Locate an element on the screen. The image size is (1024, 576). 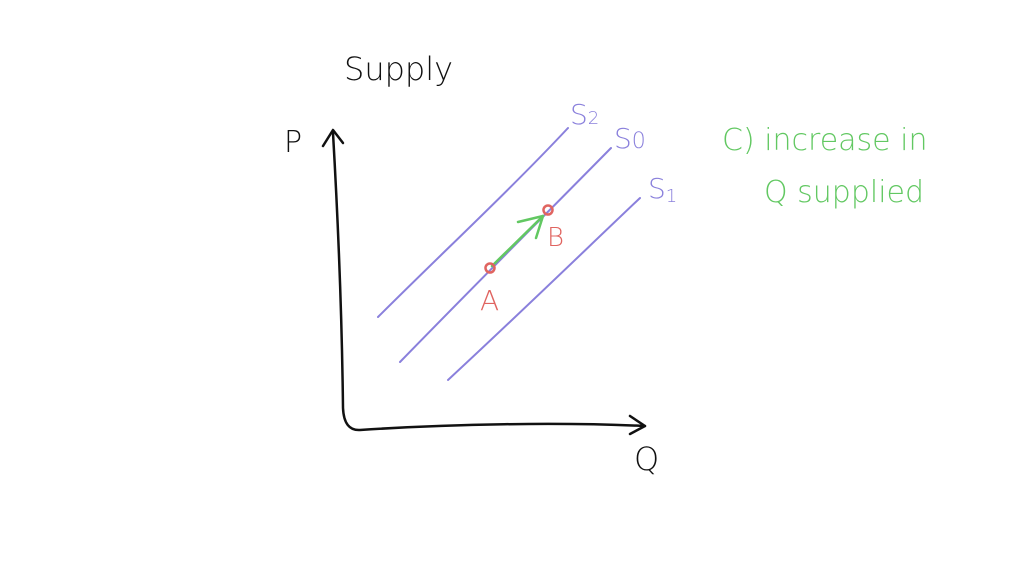
label-s2: S2 is located at coordinates (584, 114).